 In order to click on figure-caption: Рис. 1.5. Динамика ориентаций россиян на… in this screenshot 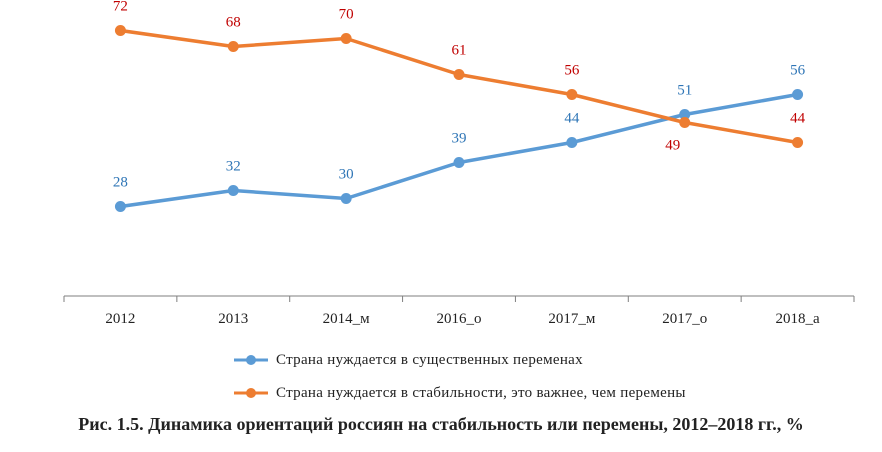, I will do `click(441, 424)`.